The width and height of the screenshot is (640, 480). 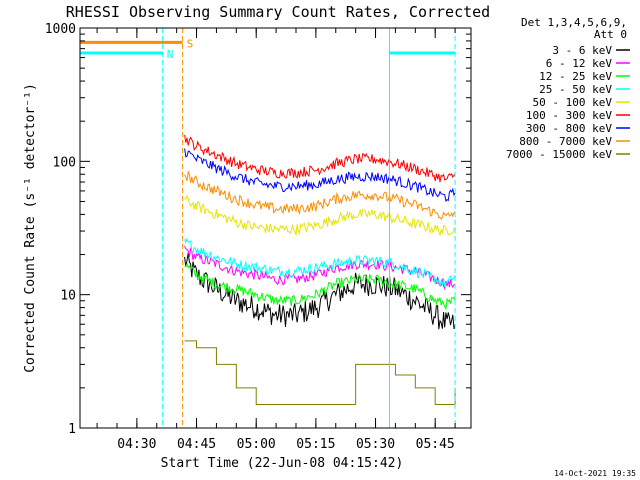 I want to click on legend-header-line-2: Att 0, so click(x=610, y=34).